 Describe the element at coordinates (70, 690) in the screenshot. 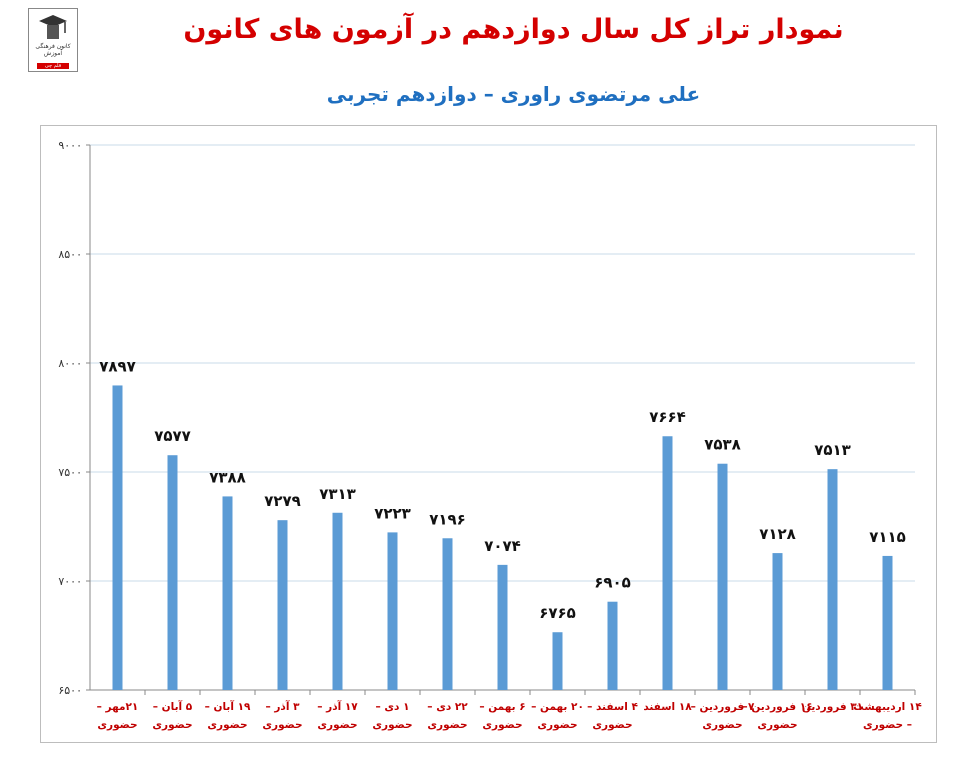

I see `y-tick-label: ۶۵۰۰` at that location.